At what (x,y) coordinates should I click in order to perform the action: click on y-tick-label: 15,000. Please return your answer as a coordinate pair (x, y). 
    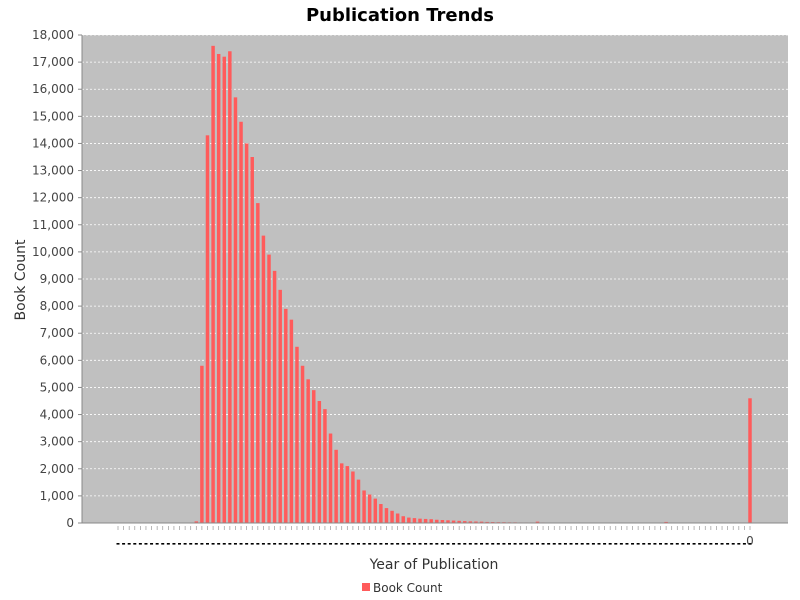
    Looking at the image, I should click on (53, 116).